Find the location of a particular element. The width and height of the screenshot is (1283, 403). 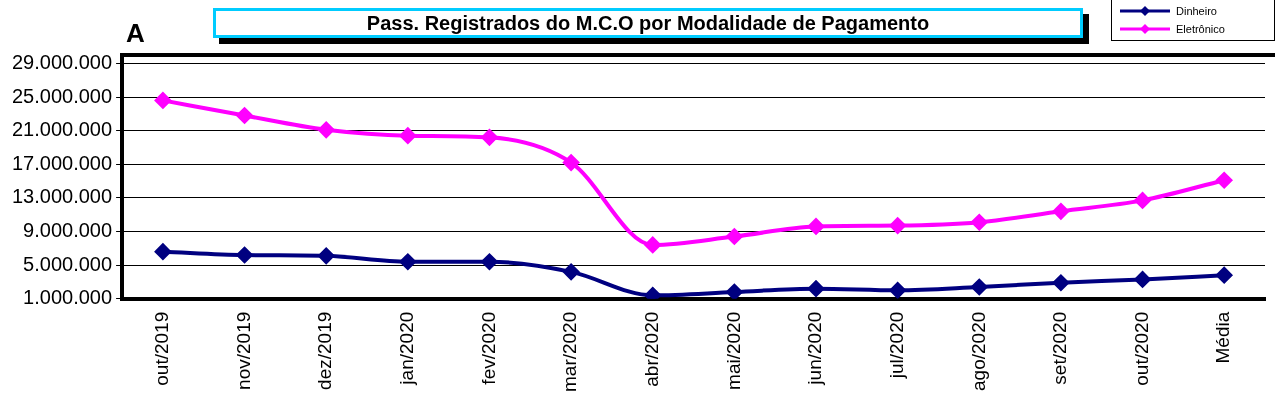

y-tick-label: 5.000.000 is located at coordinates (68, 263).